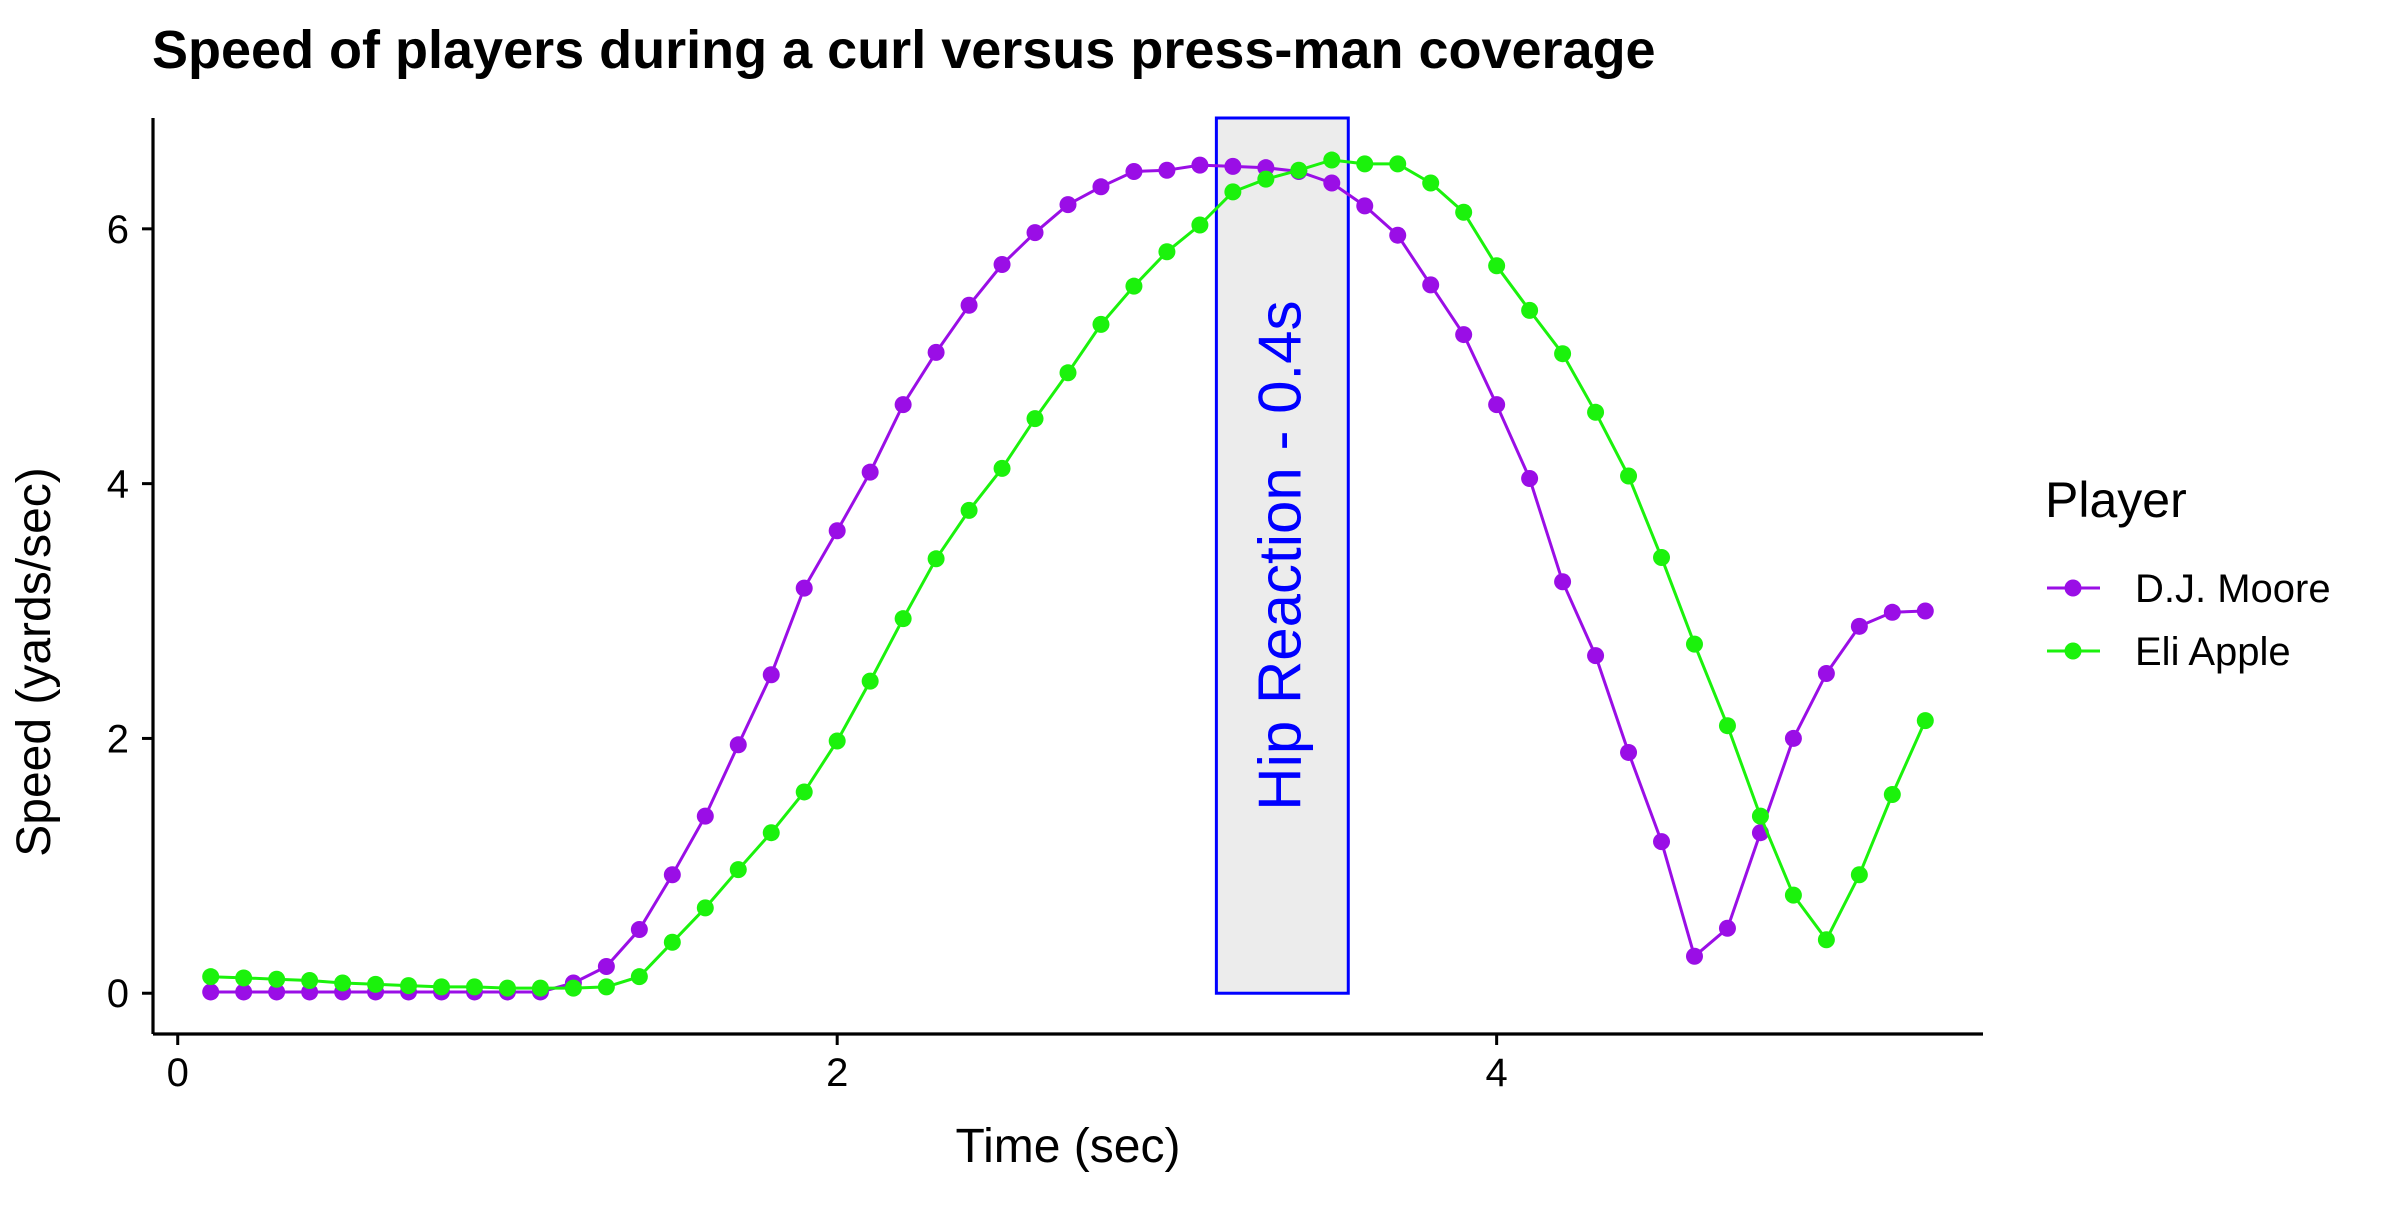  I want to click on legend-label-d-j-moore: D.J. Moore, so click(2233, 589).